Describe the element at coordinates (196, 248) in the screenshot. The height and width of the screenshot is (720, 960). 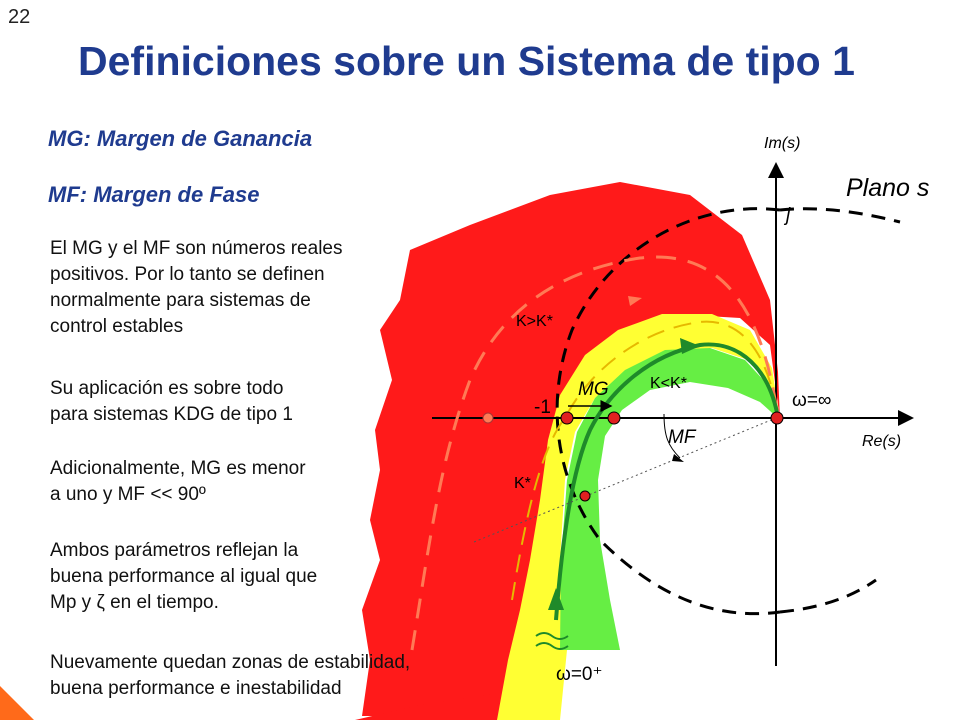
I see `paragraph-line: El MG y el MF son números reales` at that location.